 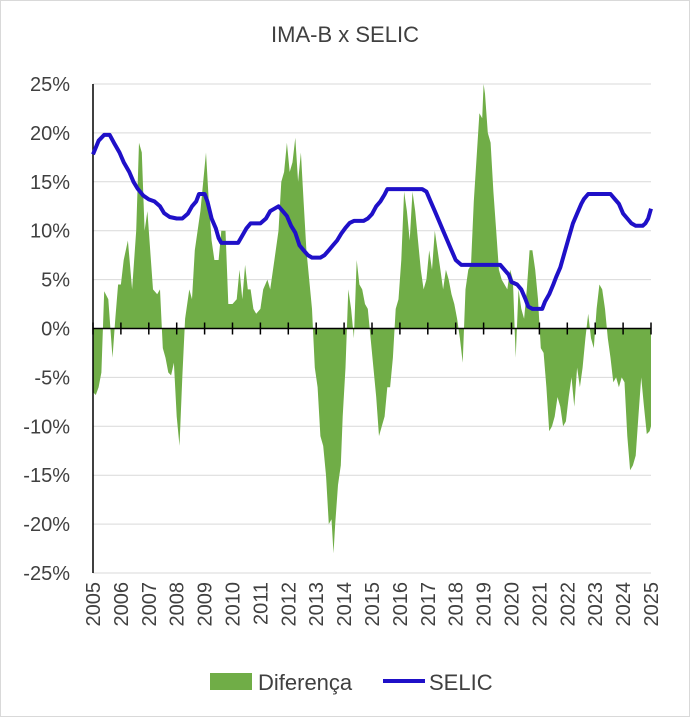 I want to click on y-tick-label-10: -25%, so click(x=46, y=574).